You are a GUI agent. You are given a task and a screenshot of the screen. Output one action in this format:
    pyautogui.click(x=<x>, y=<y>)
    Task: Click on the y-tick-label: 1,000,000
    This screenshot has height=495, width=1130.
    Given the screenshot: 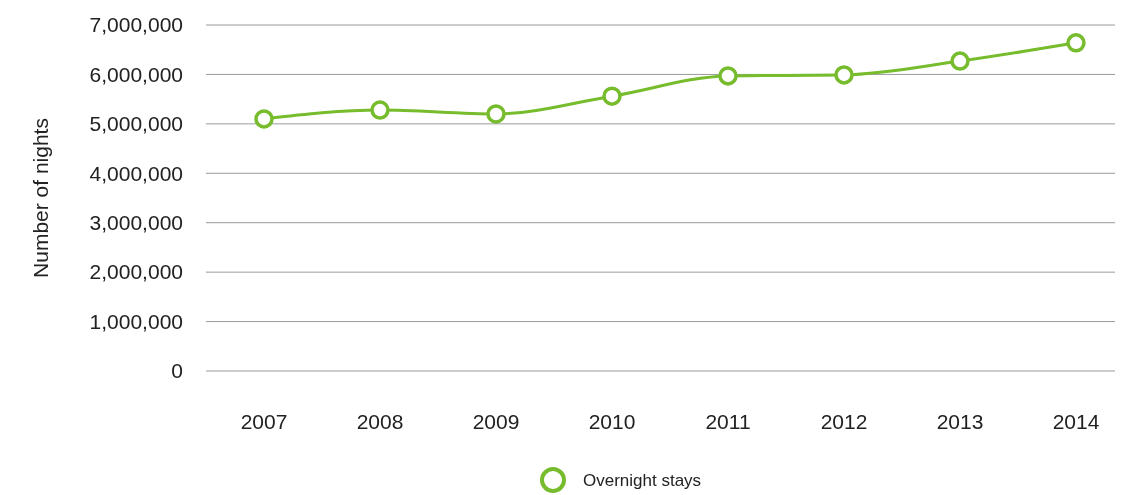 What is the action you would take?
    pyautogui.click(x=136, y=321)
    